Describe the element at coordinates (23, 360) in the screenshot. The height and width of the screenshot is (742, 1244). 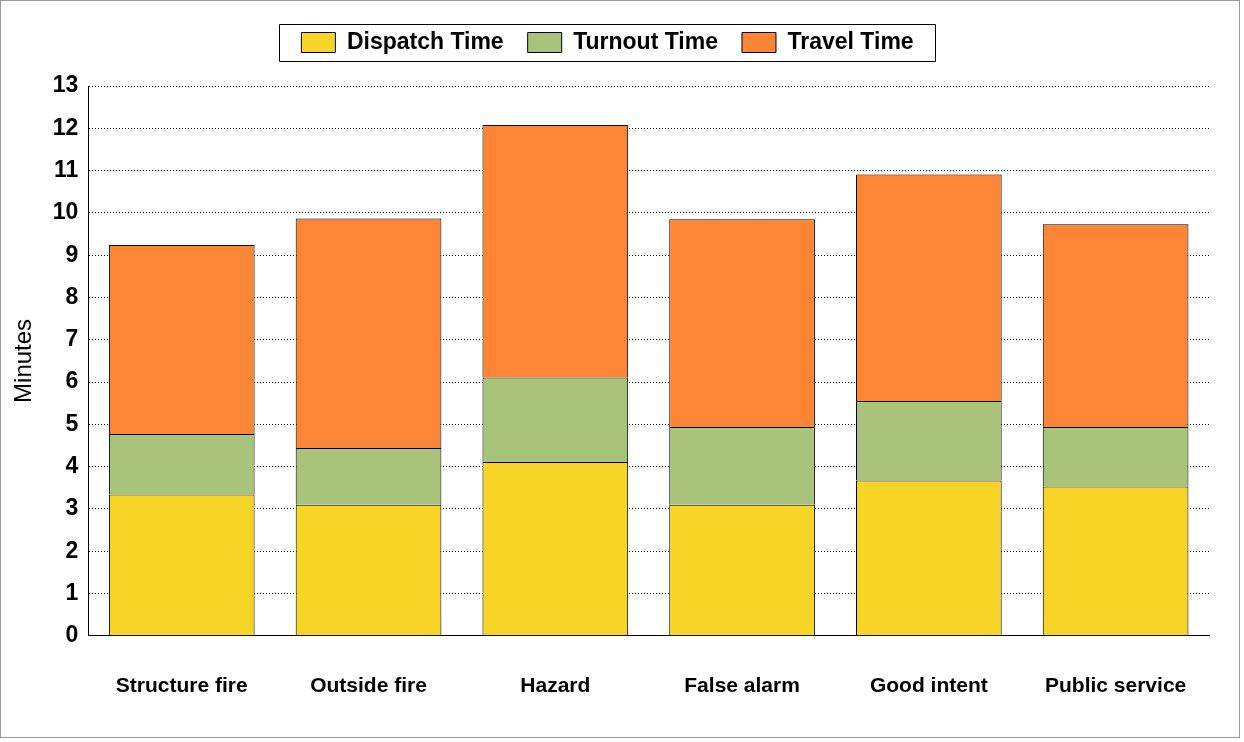
I see `y-axis-title: Minutes` at that location.